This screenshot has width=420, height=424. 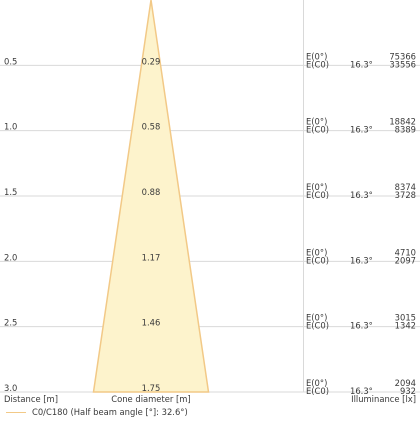 What do you see at coordinates (151, 257) in the screenshot?
I see `diameter-label: 1.17` at bounding box center [151, 257].